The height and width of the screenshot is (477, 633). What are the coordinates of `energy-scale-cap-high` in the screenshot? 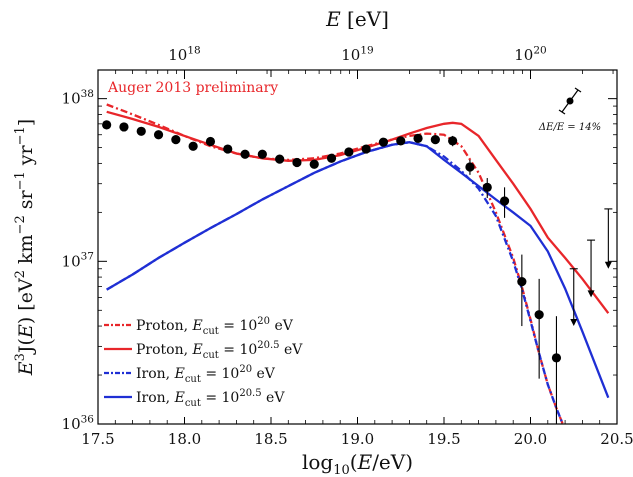 It's located at (578, 90).